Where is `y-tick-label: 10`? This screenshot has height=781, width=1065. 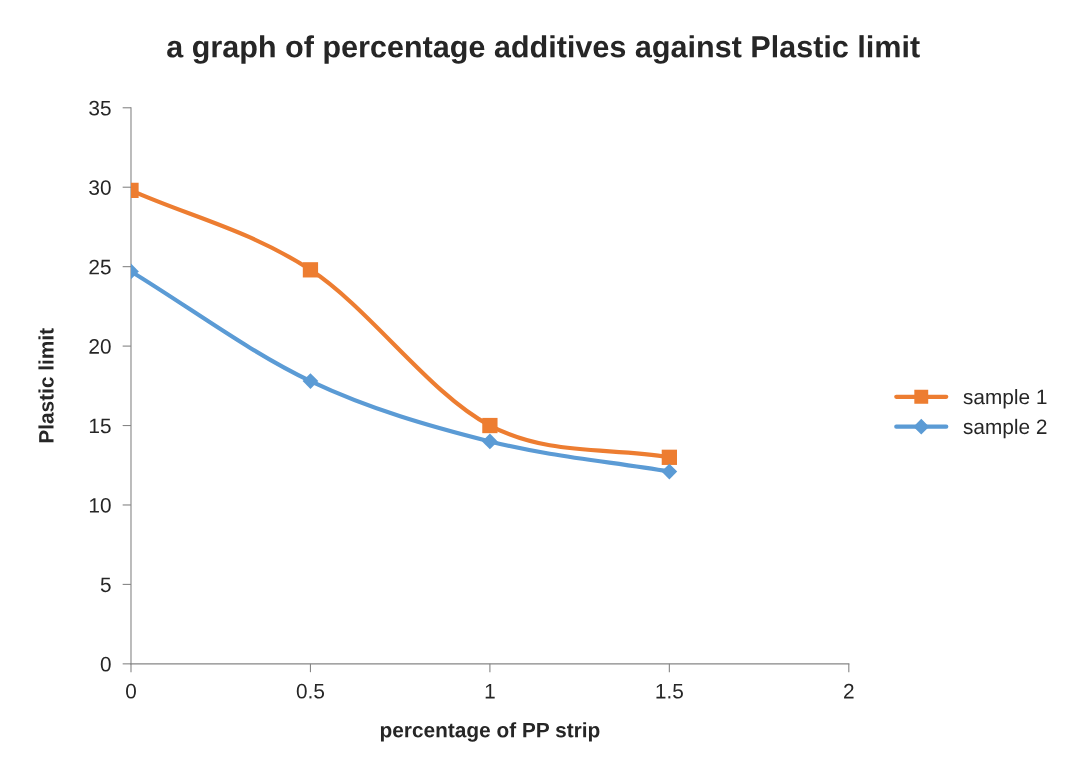 y-tick-label: 10 is located at coordinates (100, 505).